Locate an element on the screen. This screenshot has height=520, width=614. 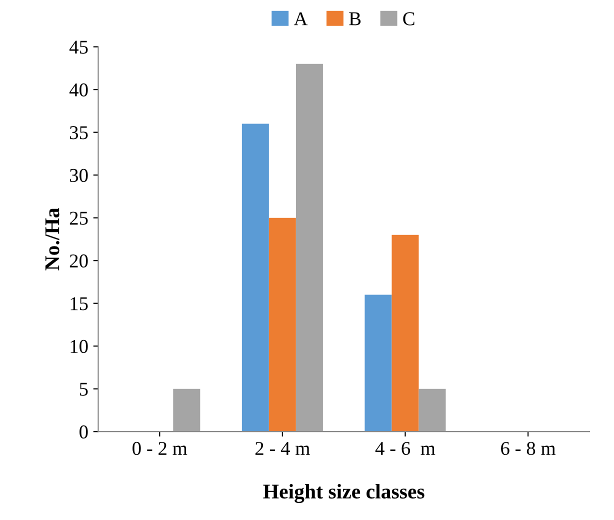
y-tick-label: 10 is located at coordinates (79, 347).